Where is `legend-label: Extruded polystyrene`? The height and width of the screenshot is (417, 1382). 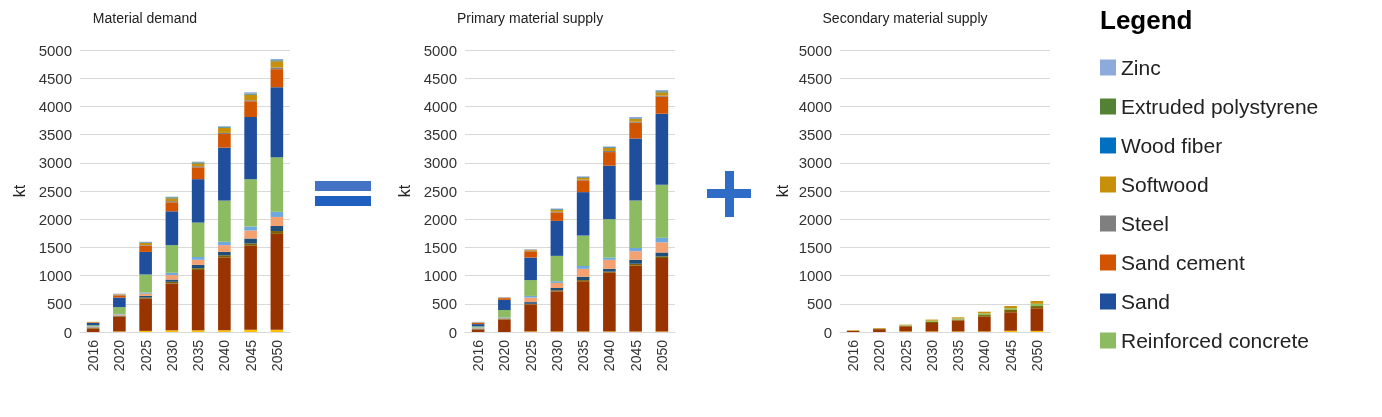 legend-label: Extruded polystyrene is located at coordinates (1220, 106).